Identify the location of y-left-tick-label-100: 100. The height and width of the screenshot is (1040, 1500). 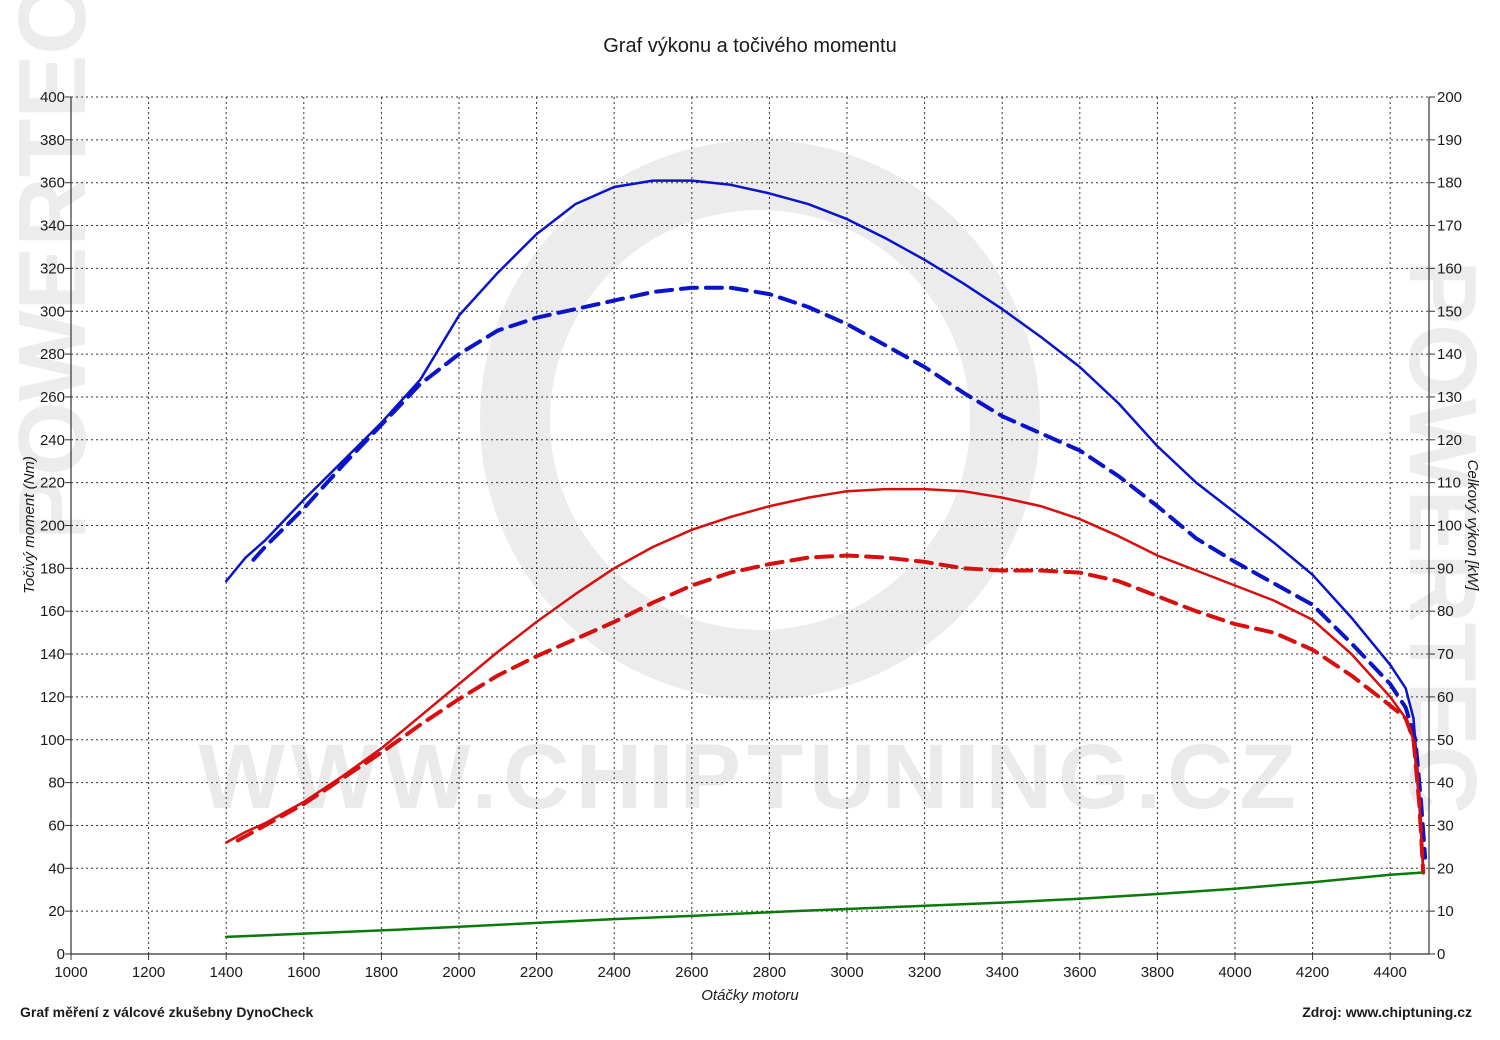
(52, 740).